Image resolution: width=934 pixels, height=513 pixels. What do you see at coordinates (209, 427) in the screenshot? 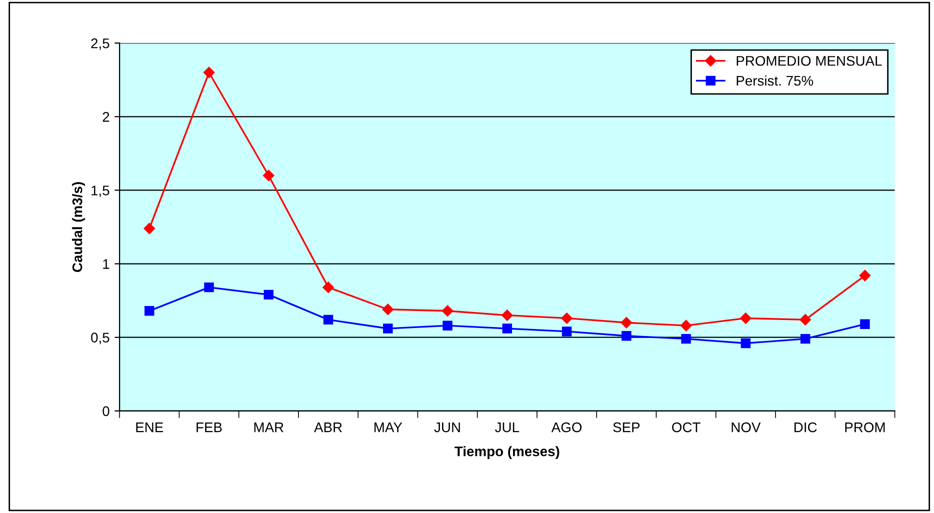
I see `x-tick-label: FEB` at bounding box center [209, 427].